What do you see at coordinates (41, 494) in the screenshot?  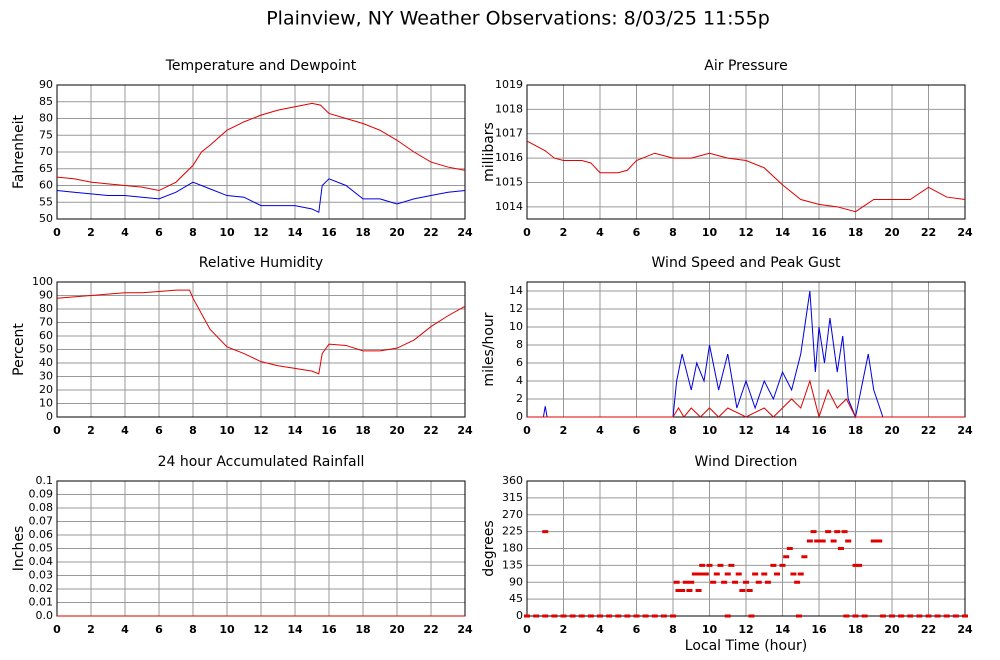 I see `y-tick-label: 0.09` at bounding box center [41, 494].